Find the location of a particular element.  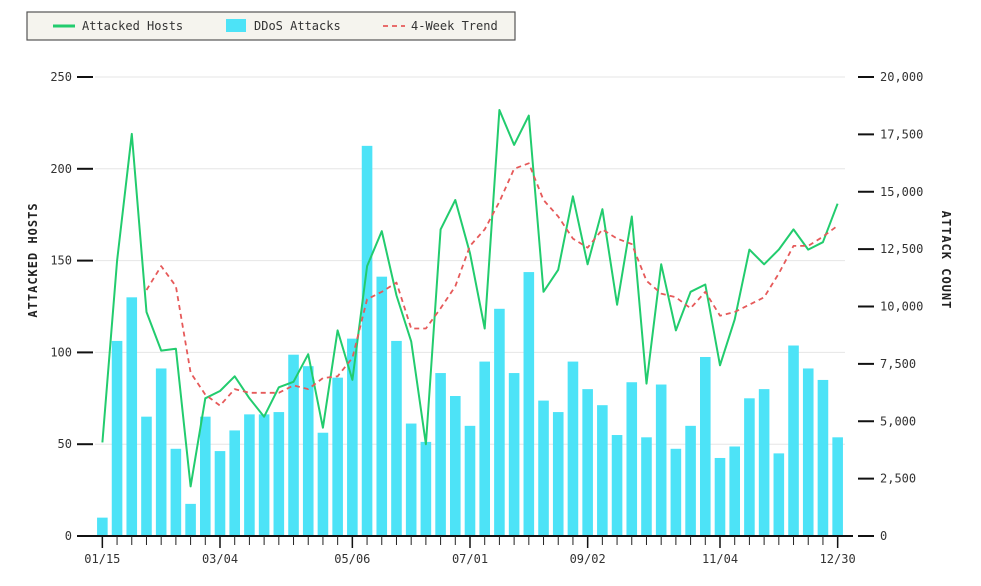

right-tick-label: 7,500 is located at coordinates (898, 364).